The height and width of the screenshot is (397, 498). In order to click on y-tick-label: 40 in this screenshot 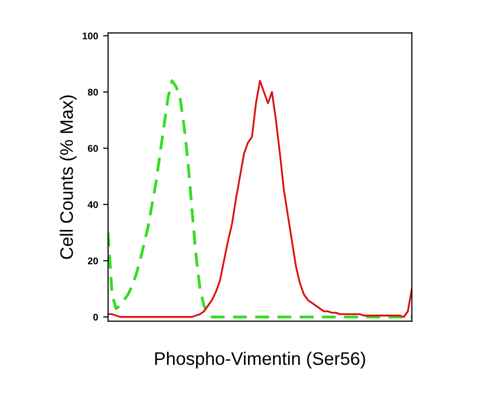, I will do `click(93, 204)`.